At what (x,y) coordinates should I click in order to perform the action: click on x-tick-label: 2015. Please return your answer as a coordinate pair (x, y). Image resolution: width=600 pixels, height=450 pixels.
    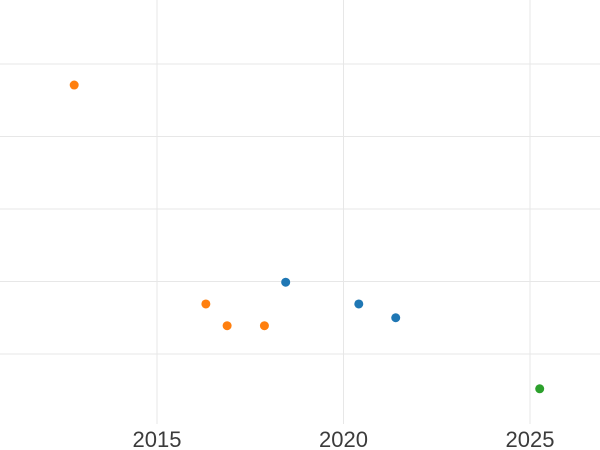
    Looking at the image, I should click on (157, 438).